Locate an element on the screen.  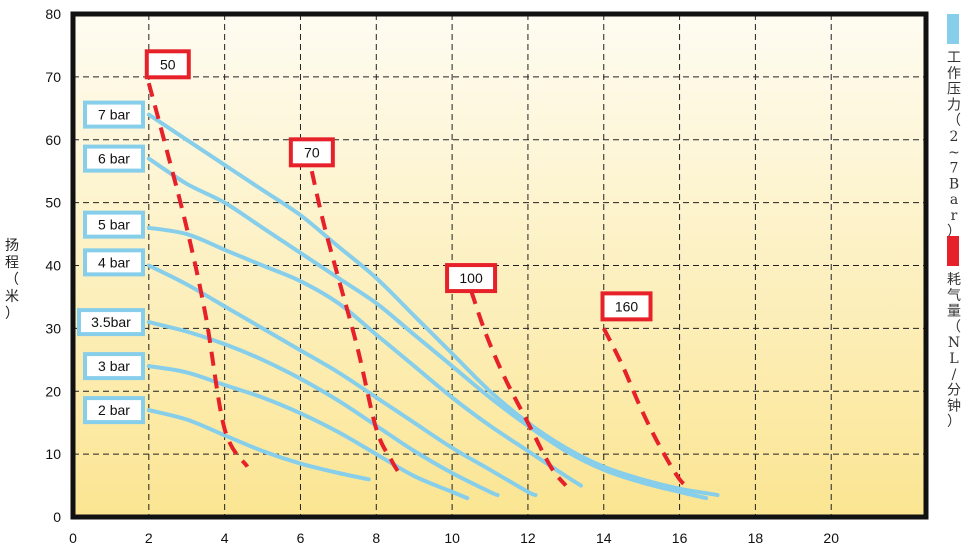
air-label: 50 is located at coordinates (168, 64).